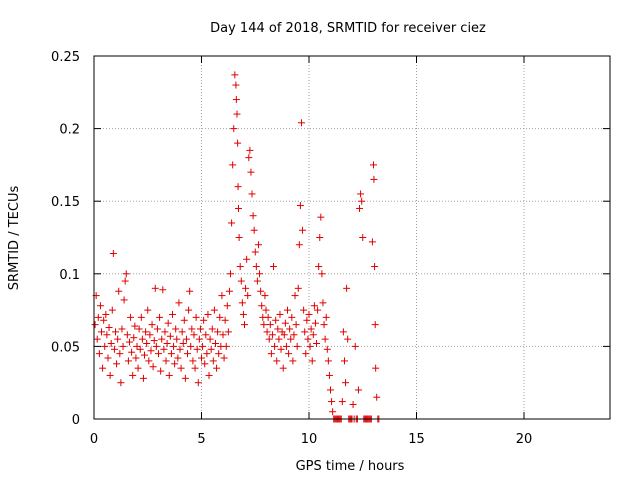 This screenshot has width=640, height=480. What do you see at coordinates (65, 202) in the screenshot?
I see `y-tick-label: 0.15` at bounding box center [65, 202].